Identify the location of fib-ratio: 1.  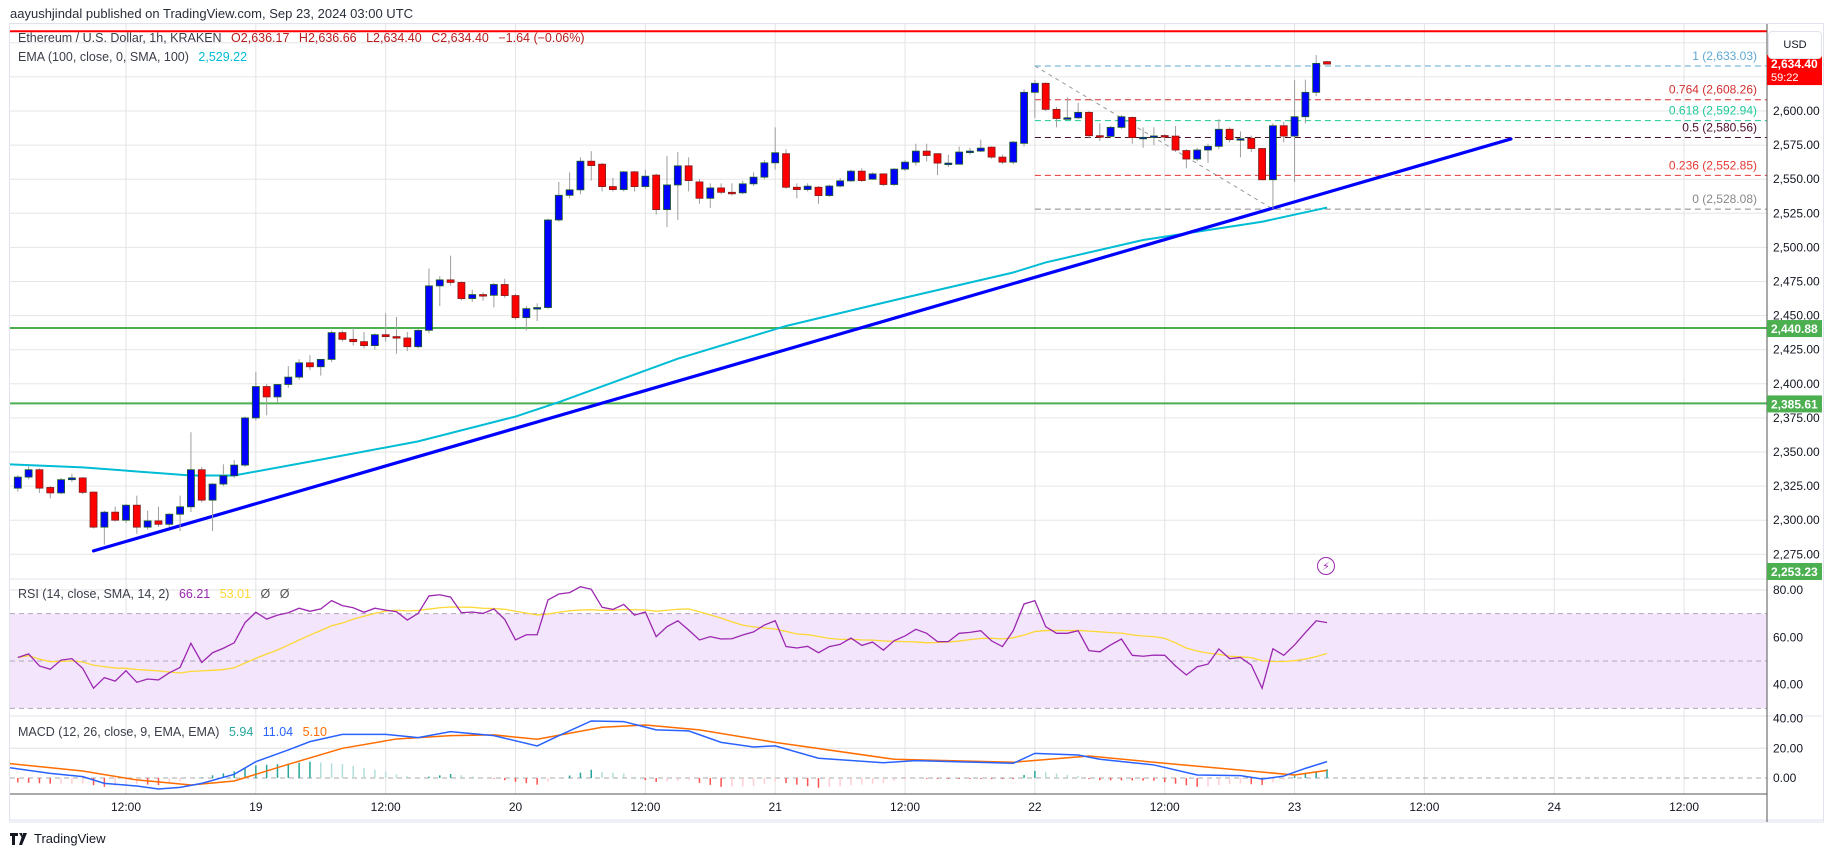
(1697, 56).